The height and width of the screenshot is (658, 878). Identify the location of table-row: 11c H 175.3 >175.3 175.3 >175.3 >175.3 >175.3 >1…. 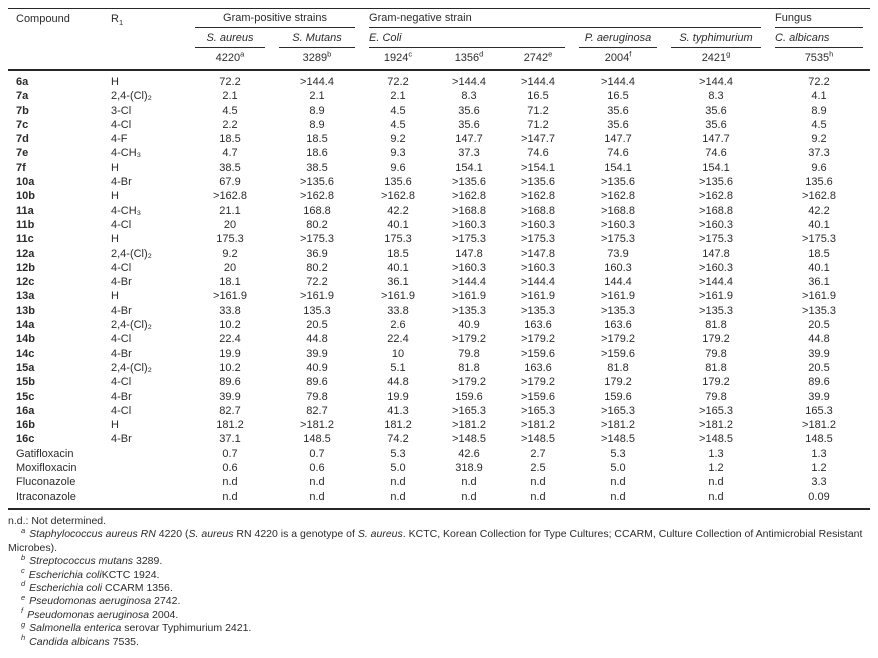
(439, 239).